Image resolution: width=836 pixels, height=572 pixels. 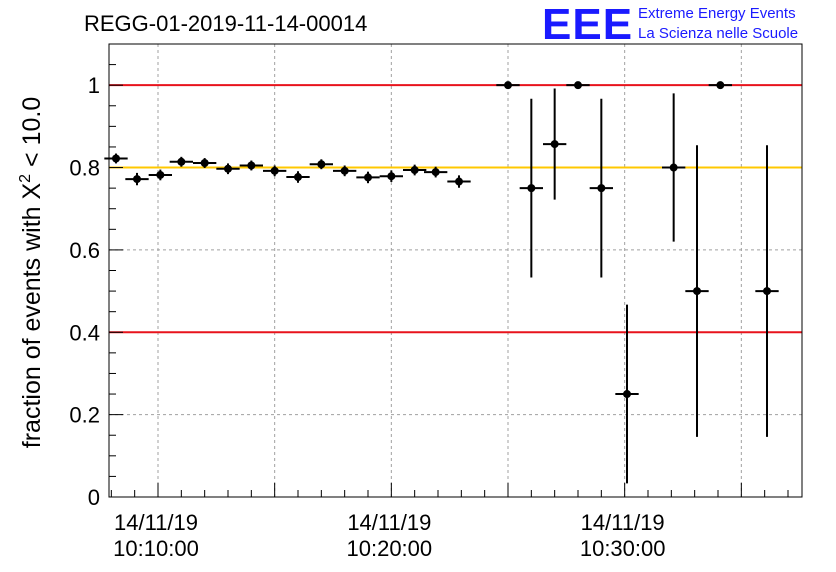 I want to click on y-tick-label: 0.2, so click(x=84, y=415).